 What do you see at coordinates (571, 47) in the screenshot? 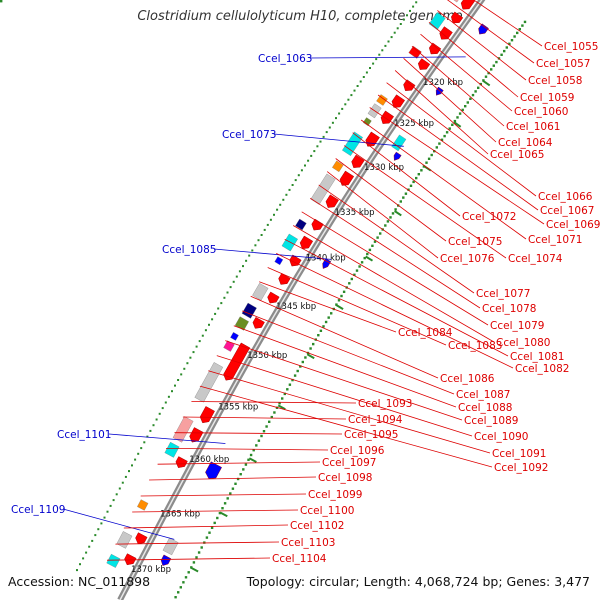
I see `inner-gene-label: Ccel_1055` at bounding box center [571, 47].